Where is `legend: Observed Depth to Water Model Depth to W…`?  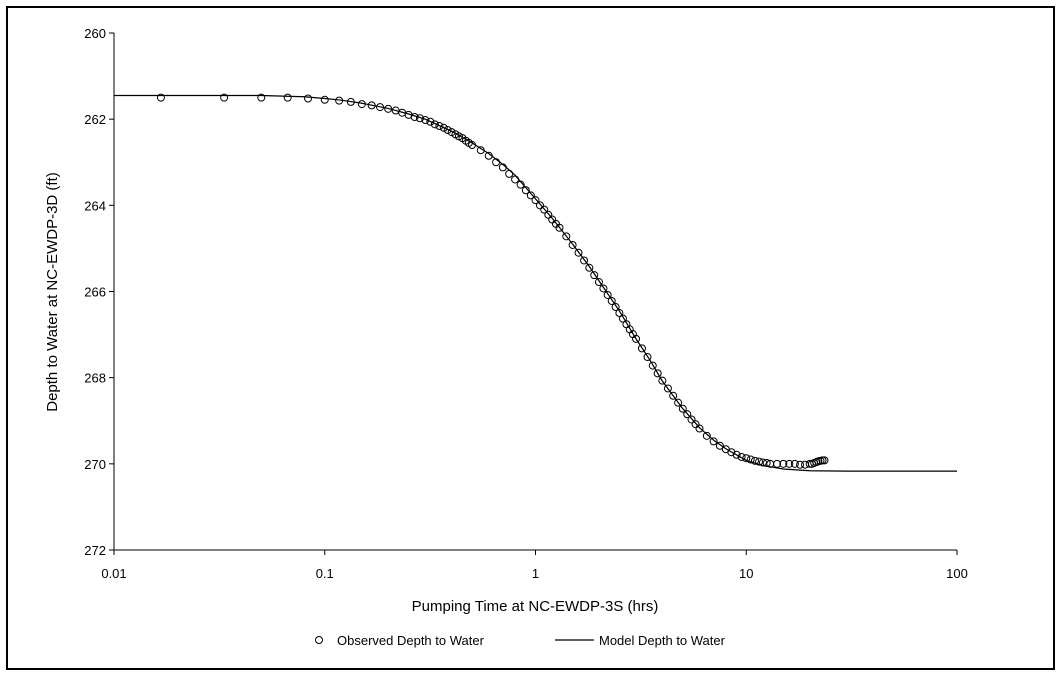
legend: Observed Depth to Water Model Depth to W… is located at coordinates (520, 640).